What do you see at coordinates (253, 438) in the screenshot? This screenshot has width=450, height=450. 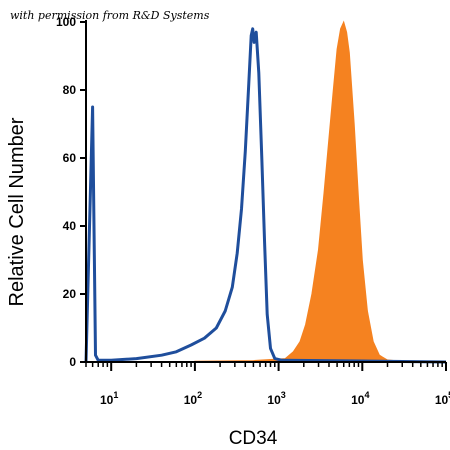 I see `x-axis-label: CD34` at bounding box center [253, 438].